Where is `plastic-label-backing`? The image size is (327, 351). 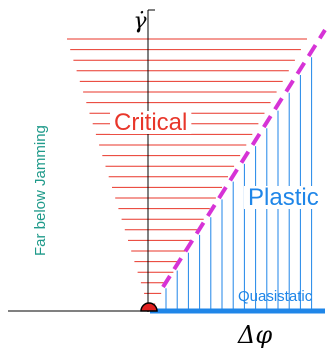 plastic-label-backing is located at coordinates (283, 197).